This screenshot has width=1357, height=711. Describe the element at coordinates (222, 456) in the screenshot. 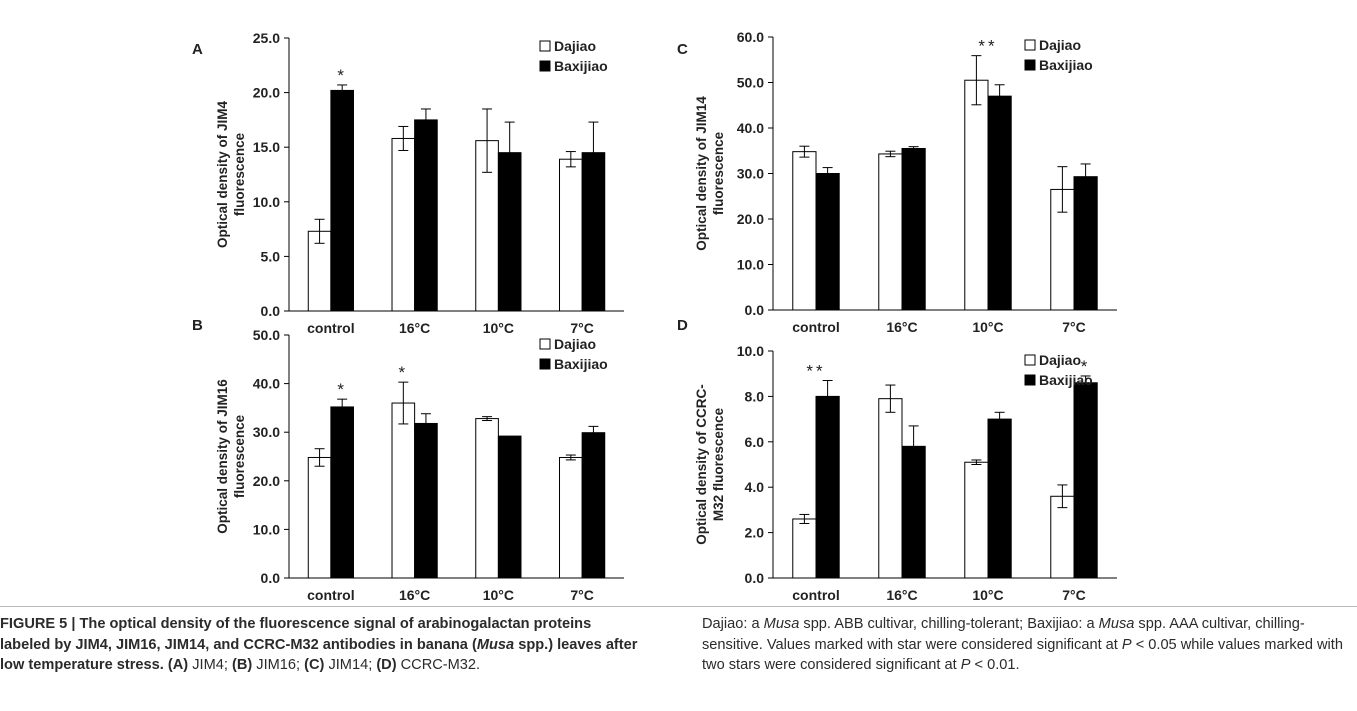

I see `y-axis-label-line: Optical density of JIM16` at that location.